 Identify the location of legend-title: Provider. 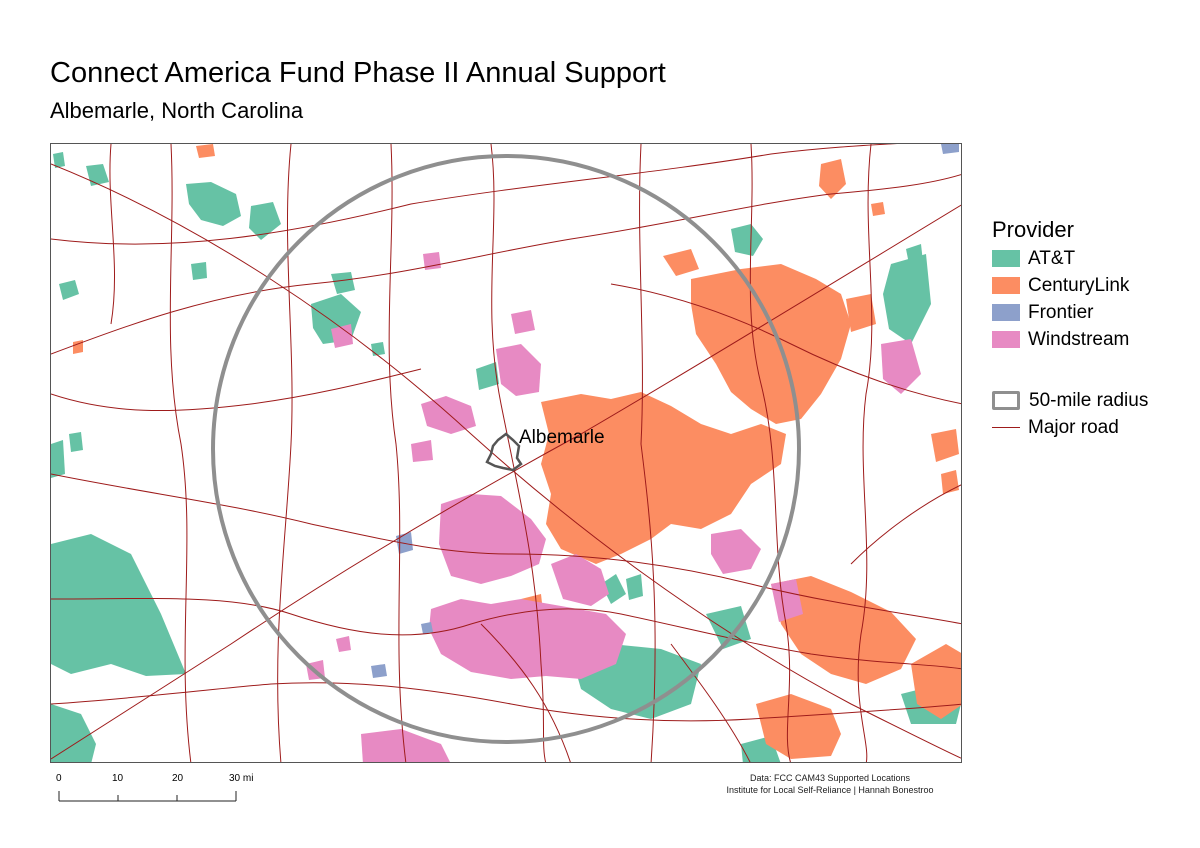
(1033, 229).